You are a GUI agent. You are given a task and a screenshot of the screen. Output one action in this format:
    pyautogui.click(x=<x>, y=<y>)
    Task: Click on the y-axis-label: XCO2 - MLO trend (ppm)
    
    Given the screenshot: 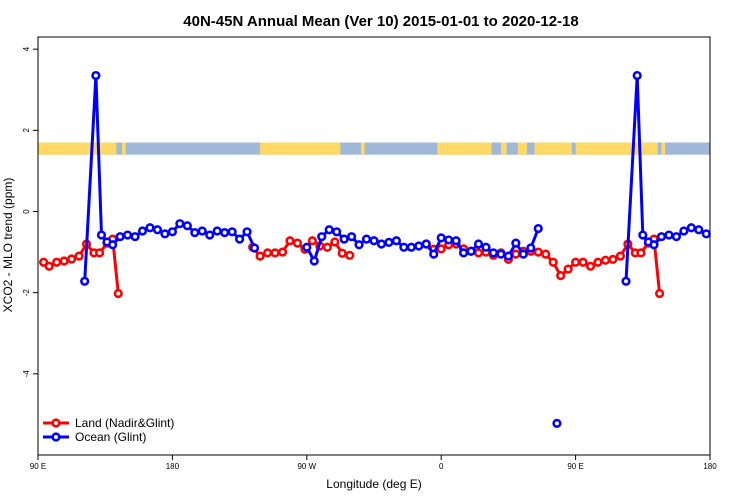 What is the action you would take?
    pyautogui.click(x=8, y=245)
    